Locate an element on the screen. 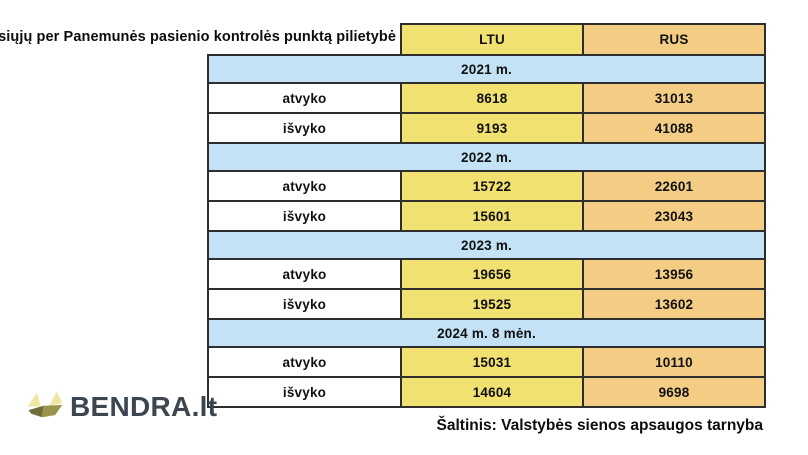 The image size is (808, 455). period-band-row: 2023 m. is located at coordinates (486, 245).